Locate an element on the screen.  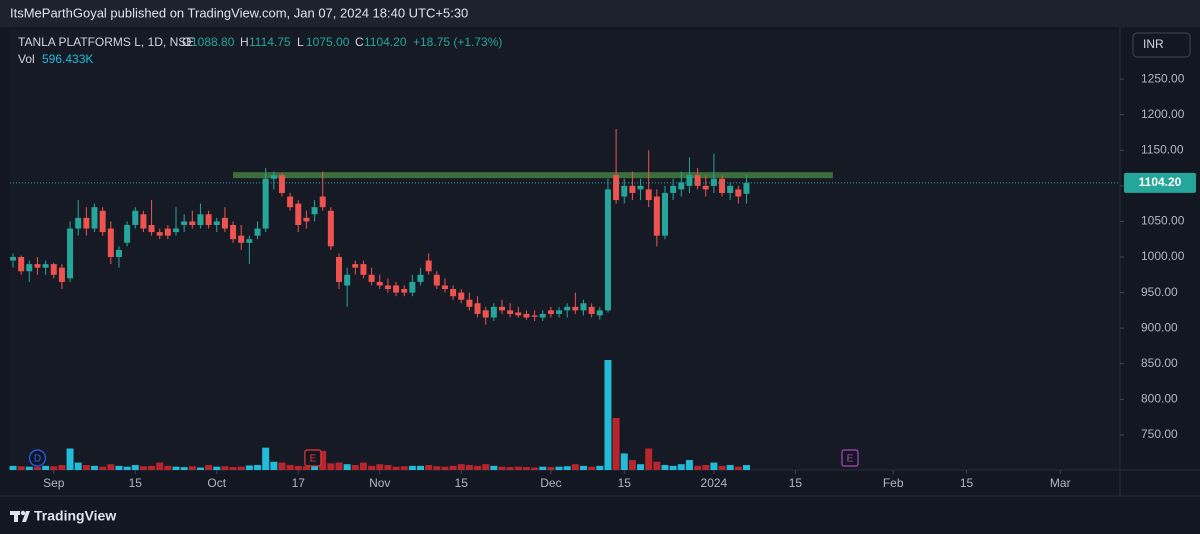
last-price-label: 1104.20 is located at coordinates (1160, 182).